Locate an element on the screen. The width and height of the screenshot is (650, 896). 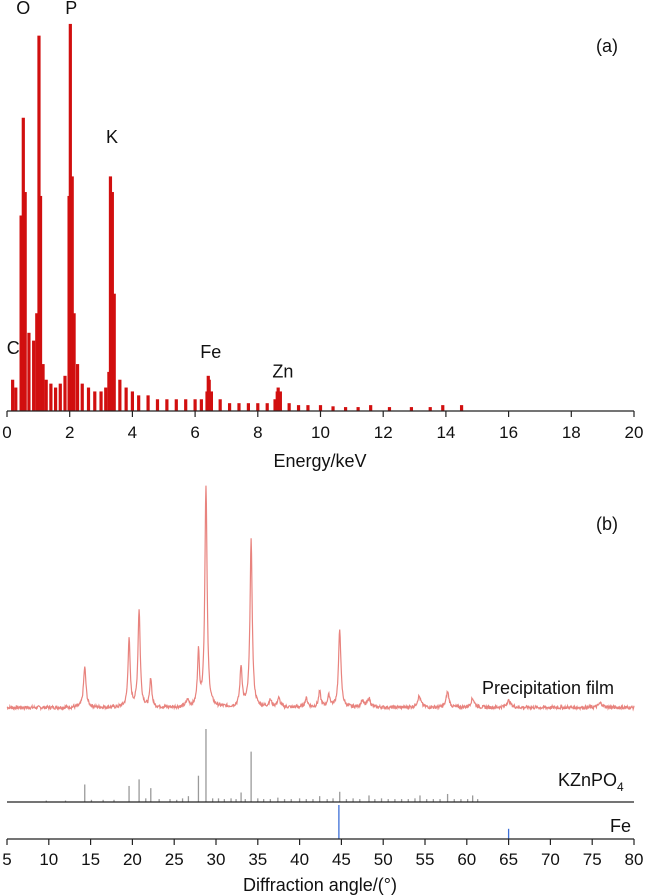
eds-tick-label: 20 is located at coordinates (634, 432).